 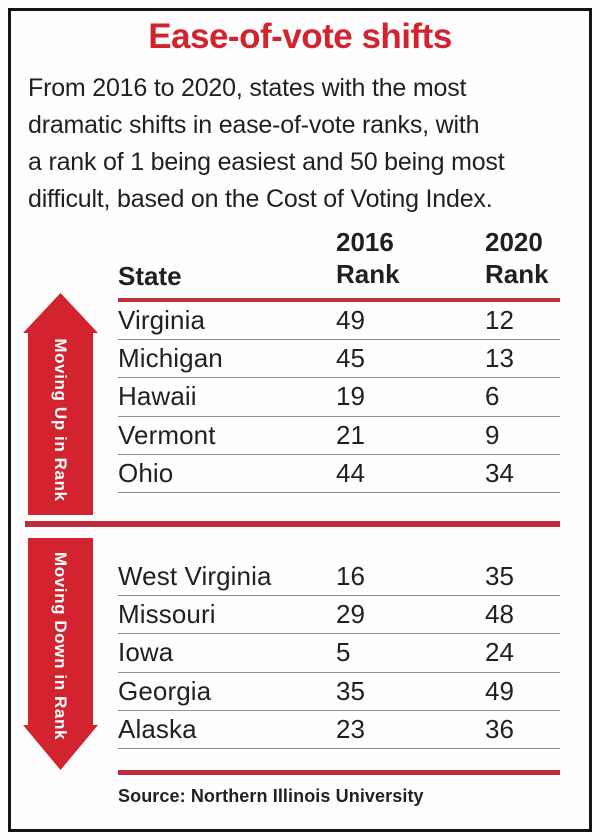 I want to click on rank-2020-cell: 34, so click(x=500, y=472).